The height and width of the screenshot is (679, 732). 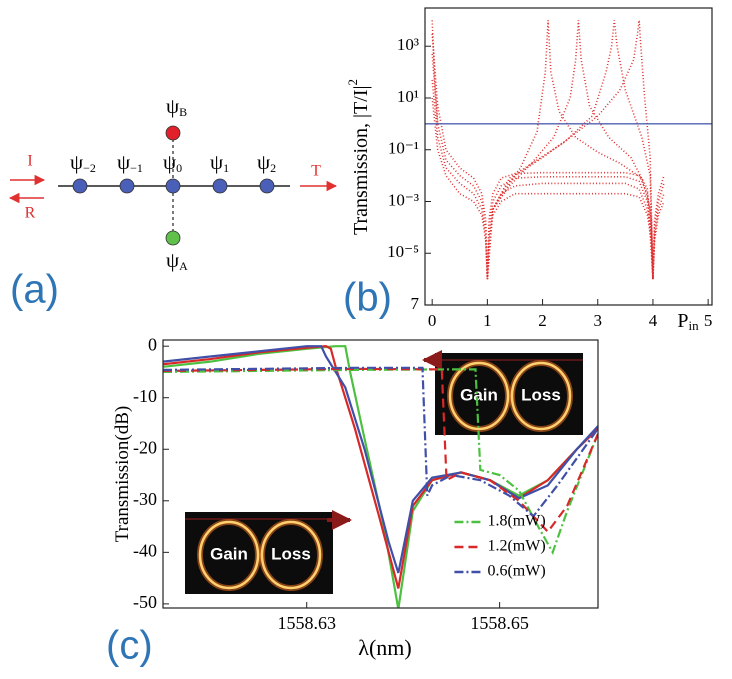 I want to click on panel-label: (a), so click(x=34, y=290).